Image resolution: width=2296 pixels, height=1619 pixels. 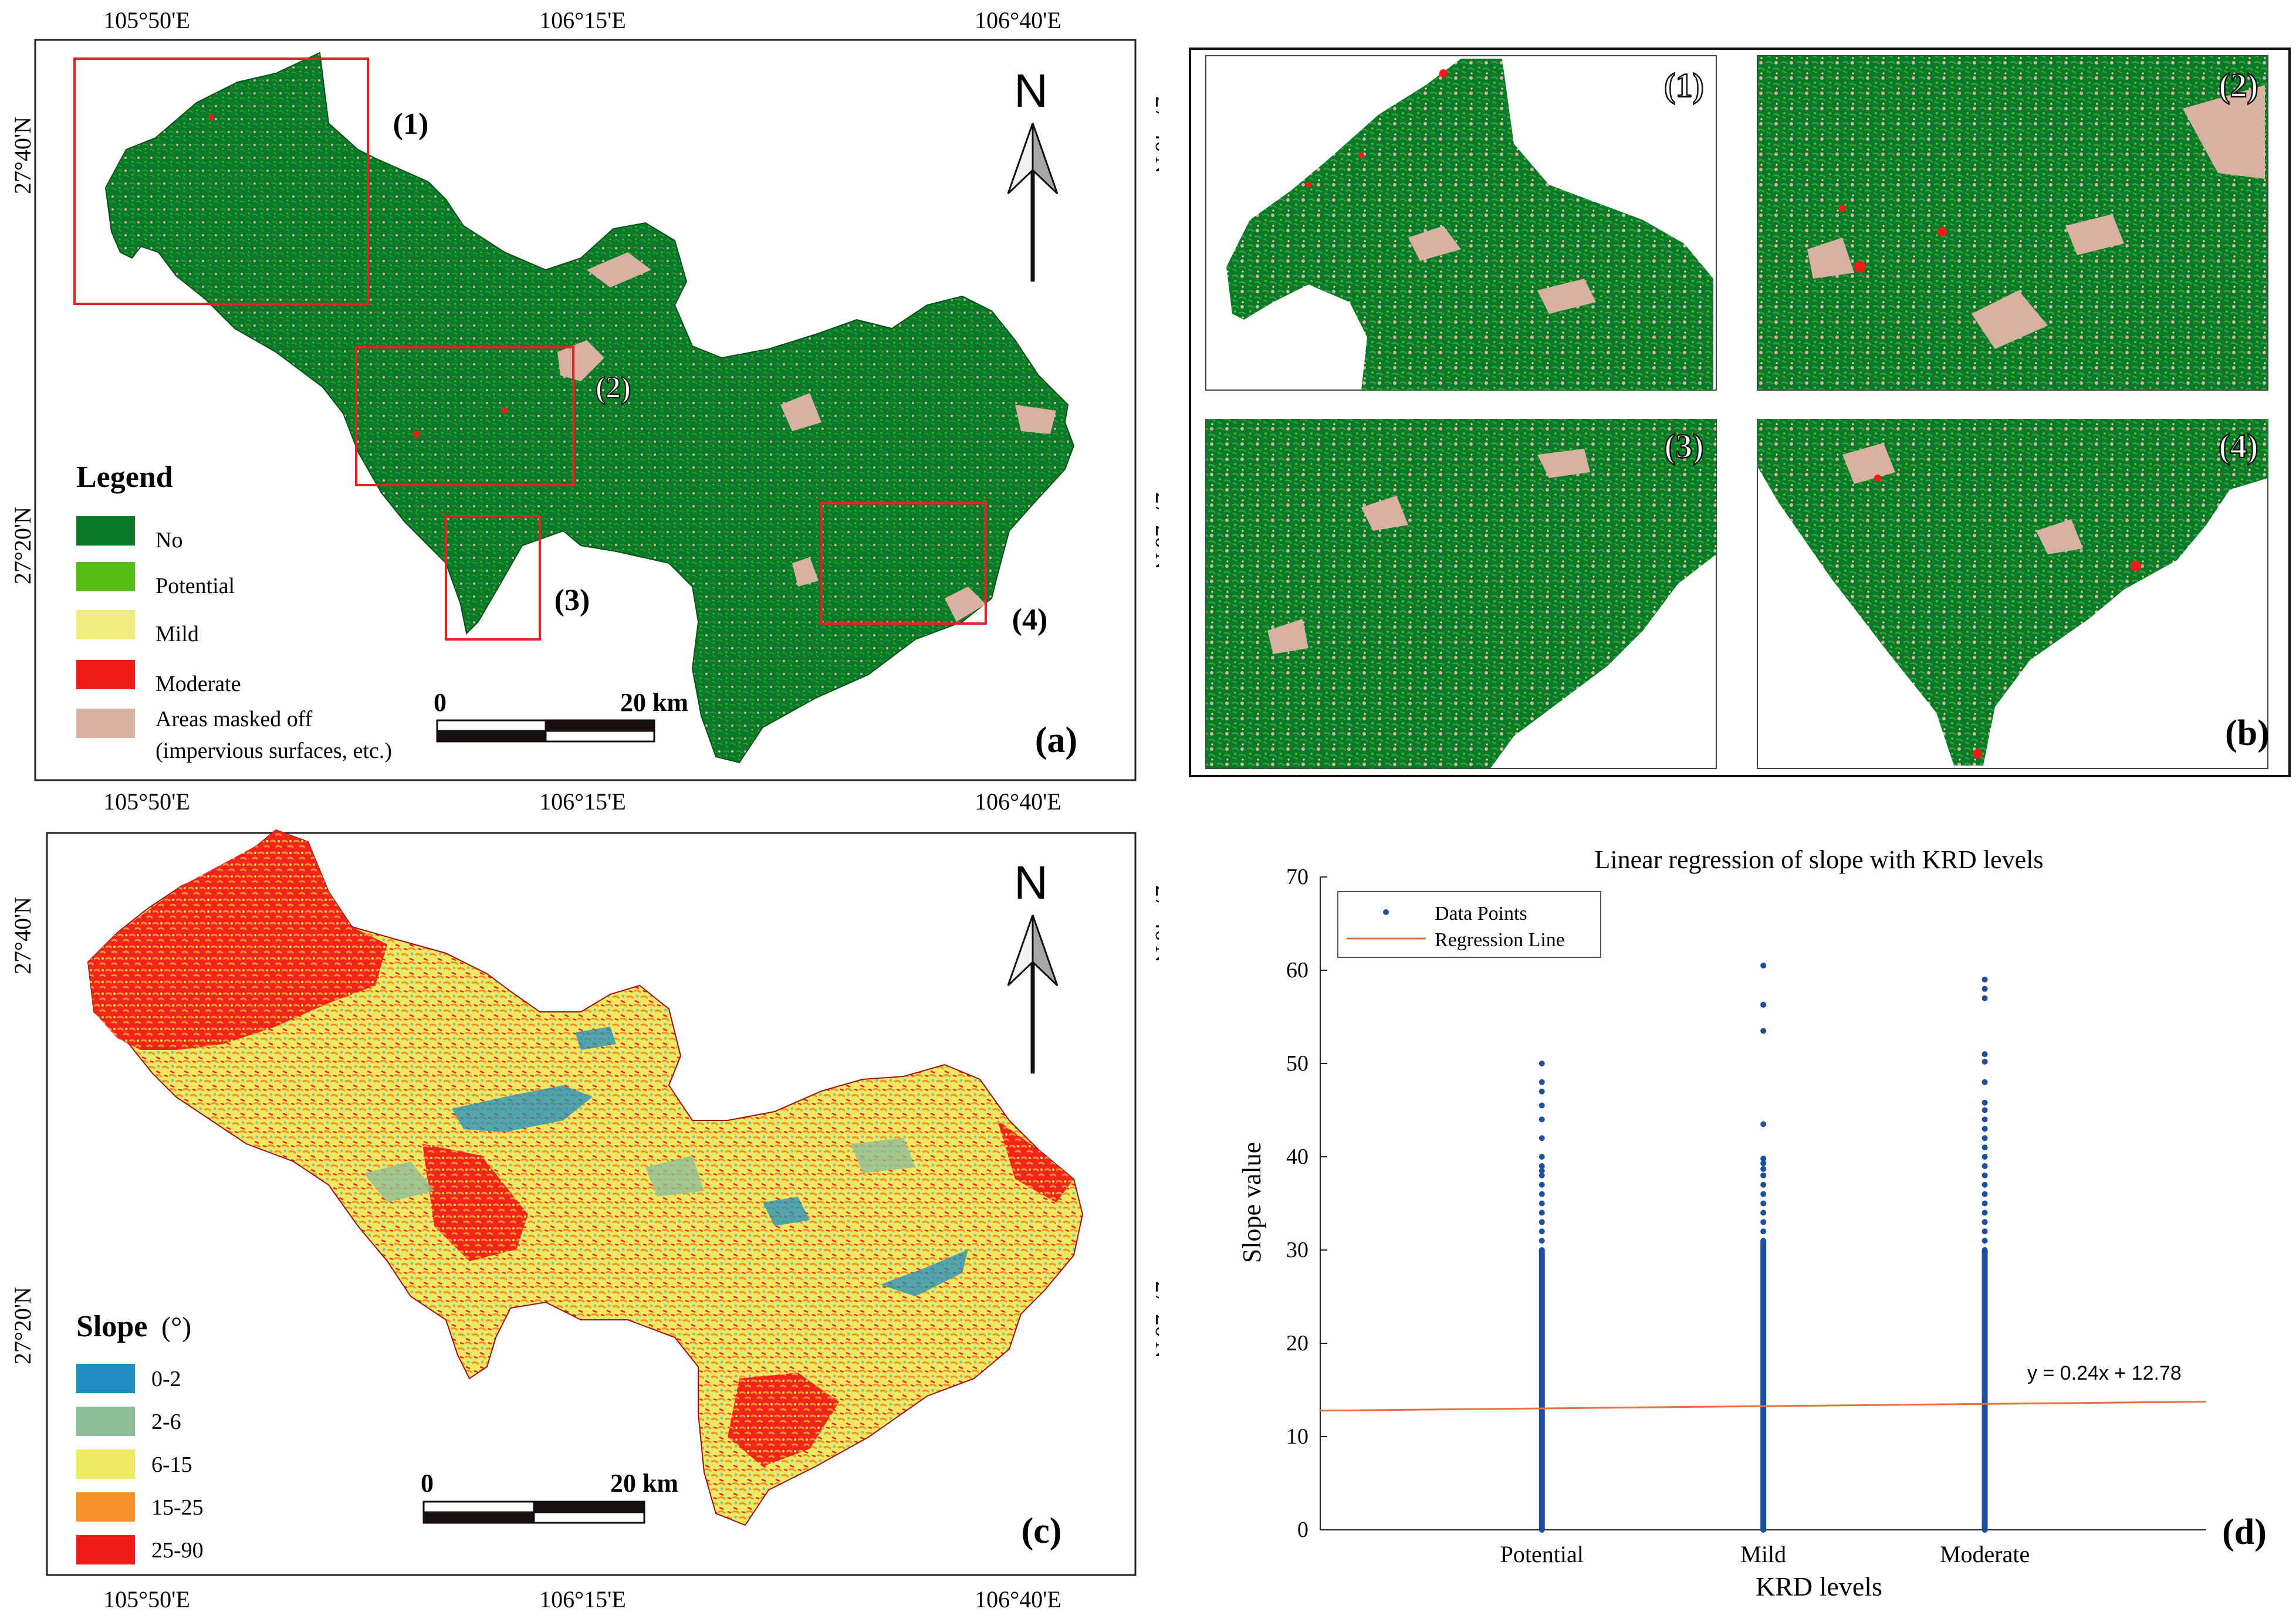 What do you see at coordinates (195, 586) in the screenshot?
I see `legend-a-label-potential: Potential` at bounding box center [195, 586].